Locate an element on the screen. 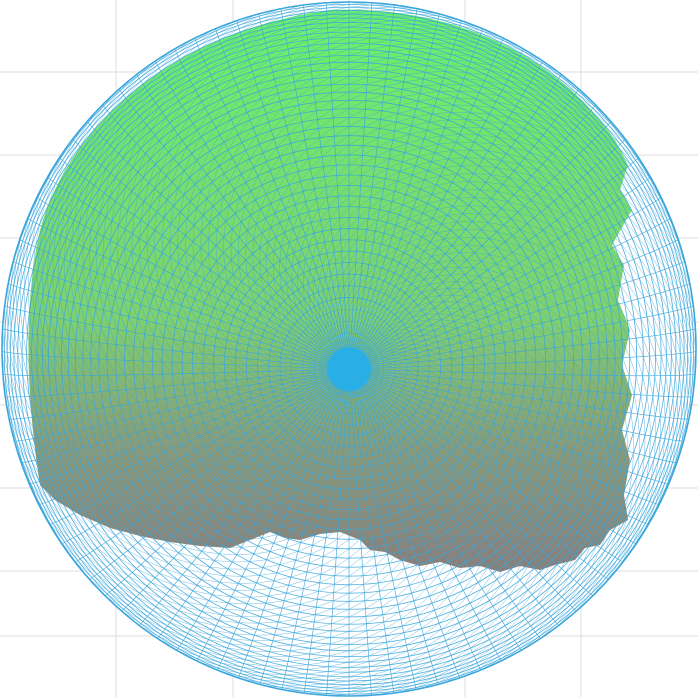  pole-singularity is located at coordinates (349, 369).